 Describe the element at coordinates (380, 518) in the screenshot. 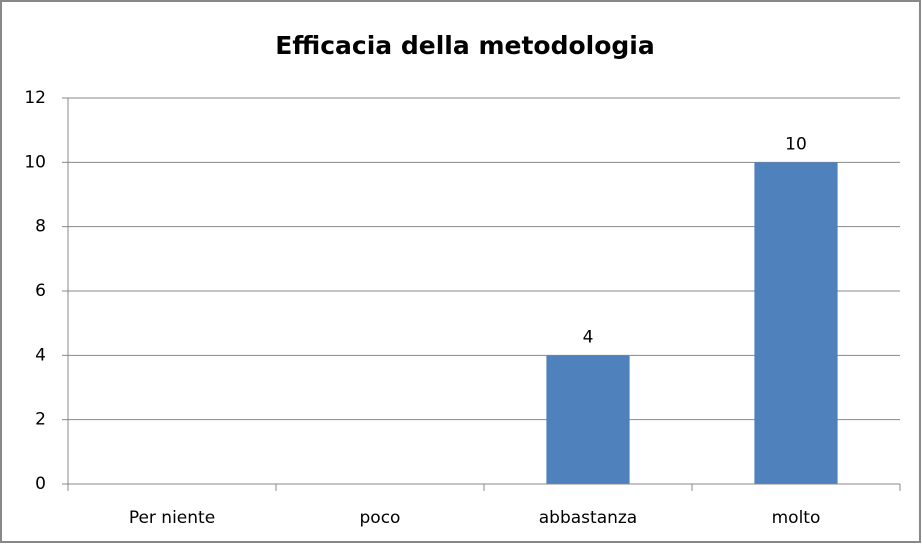

I see `x-tick-label: poco` at that location.